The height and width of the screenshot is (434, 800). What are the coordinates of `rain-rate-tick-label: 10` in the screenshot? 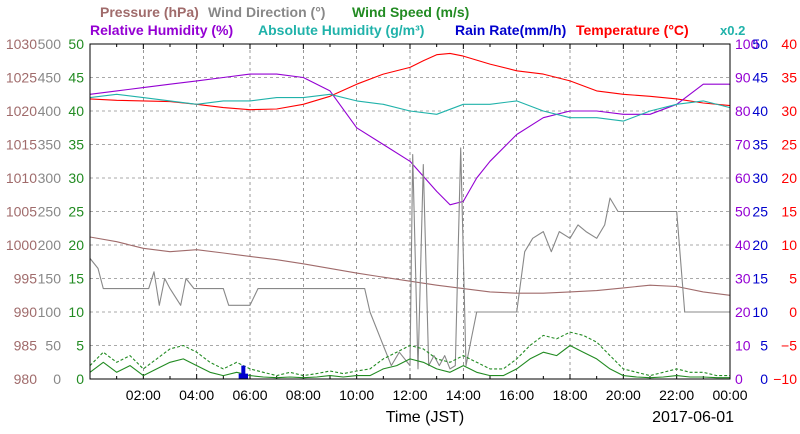 It's located at (760, 312).